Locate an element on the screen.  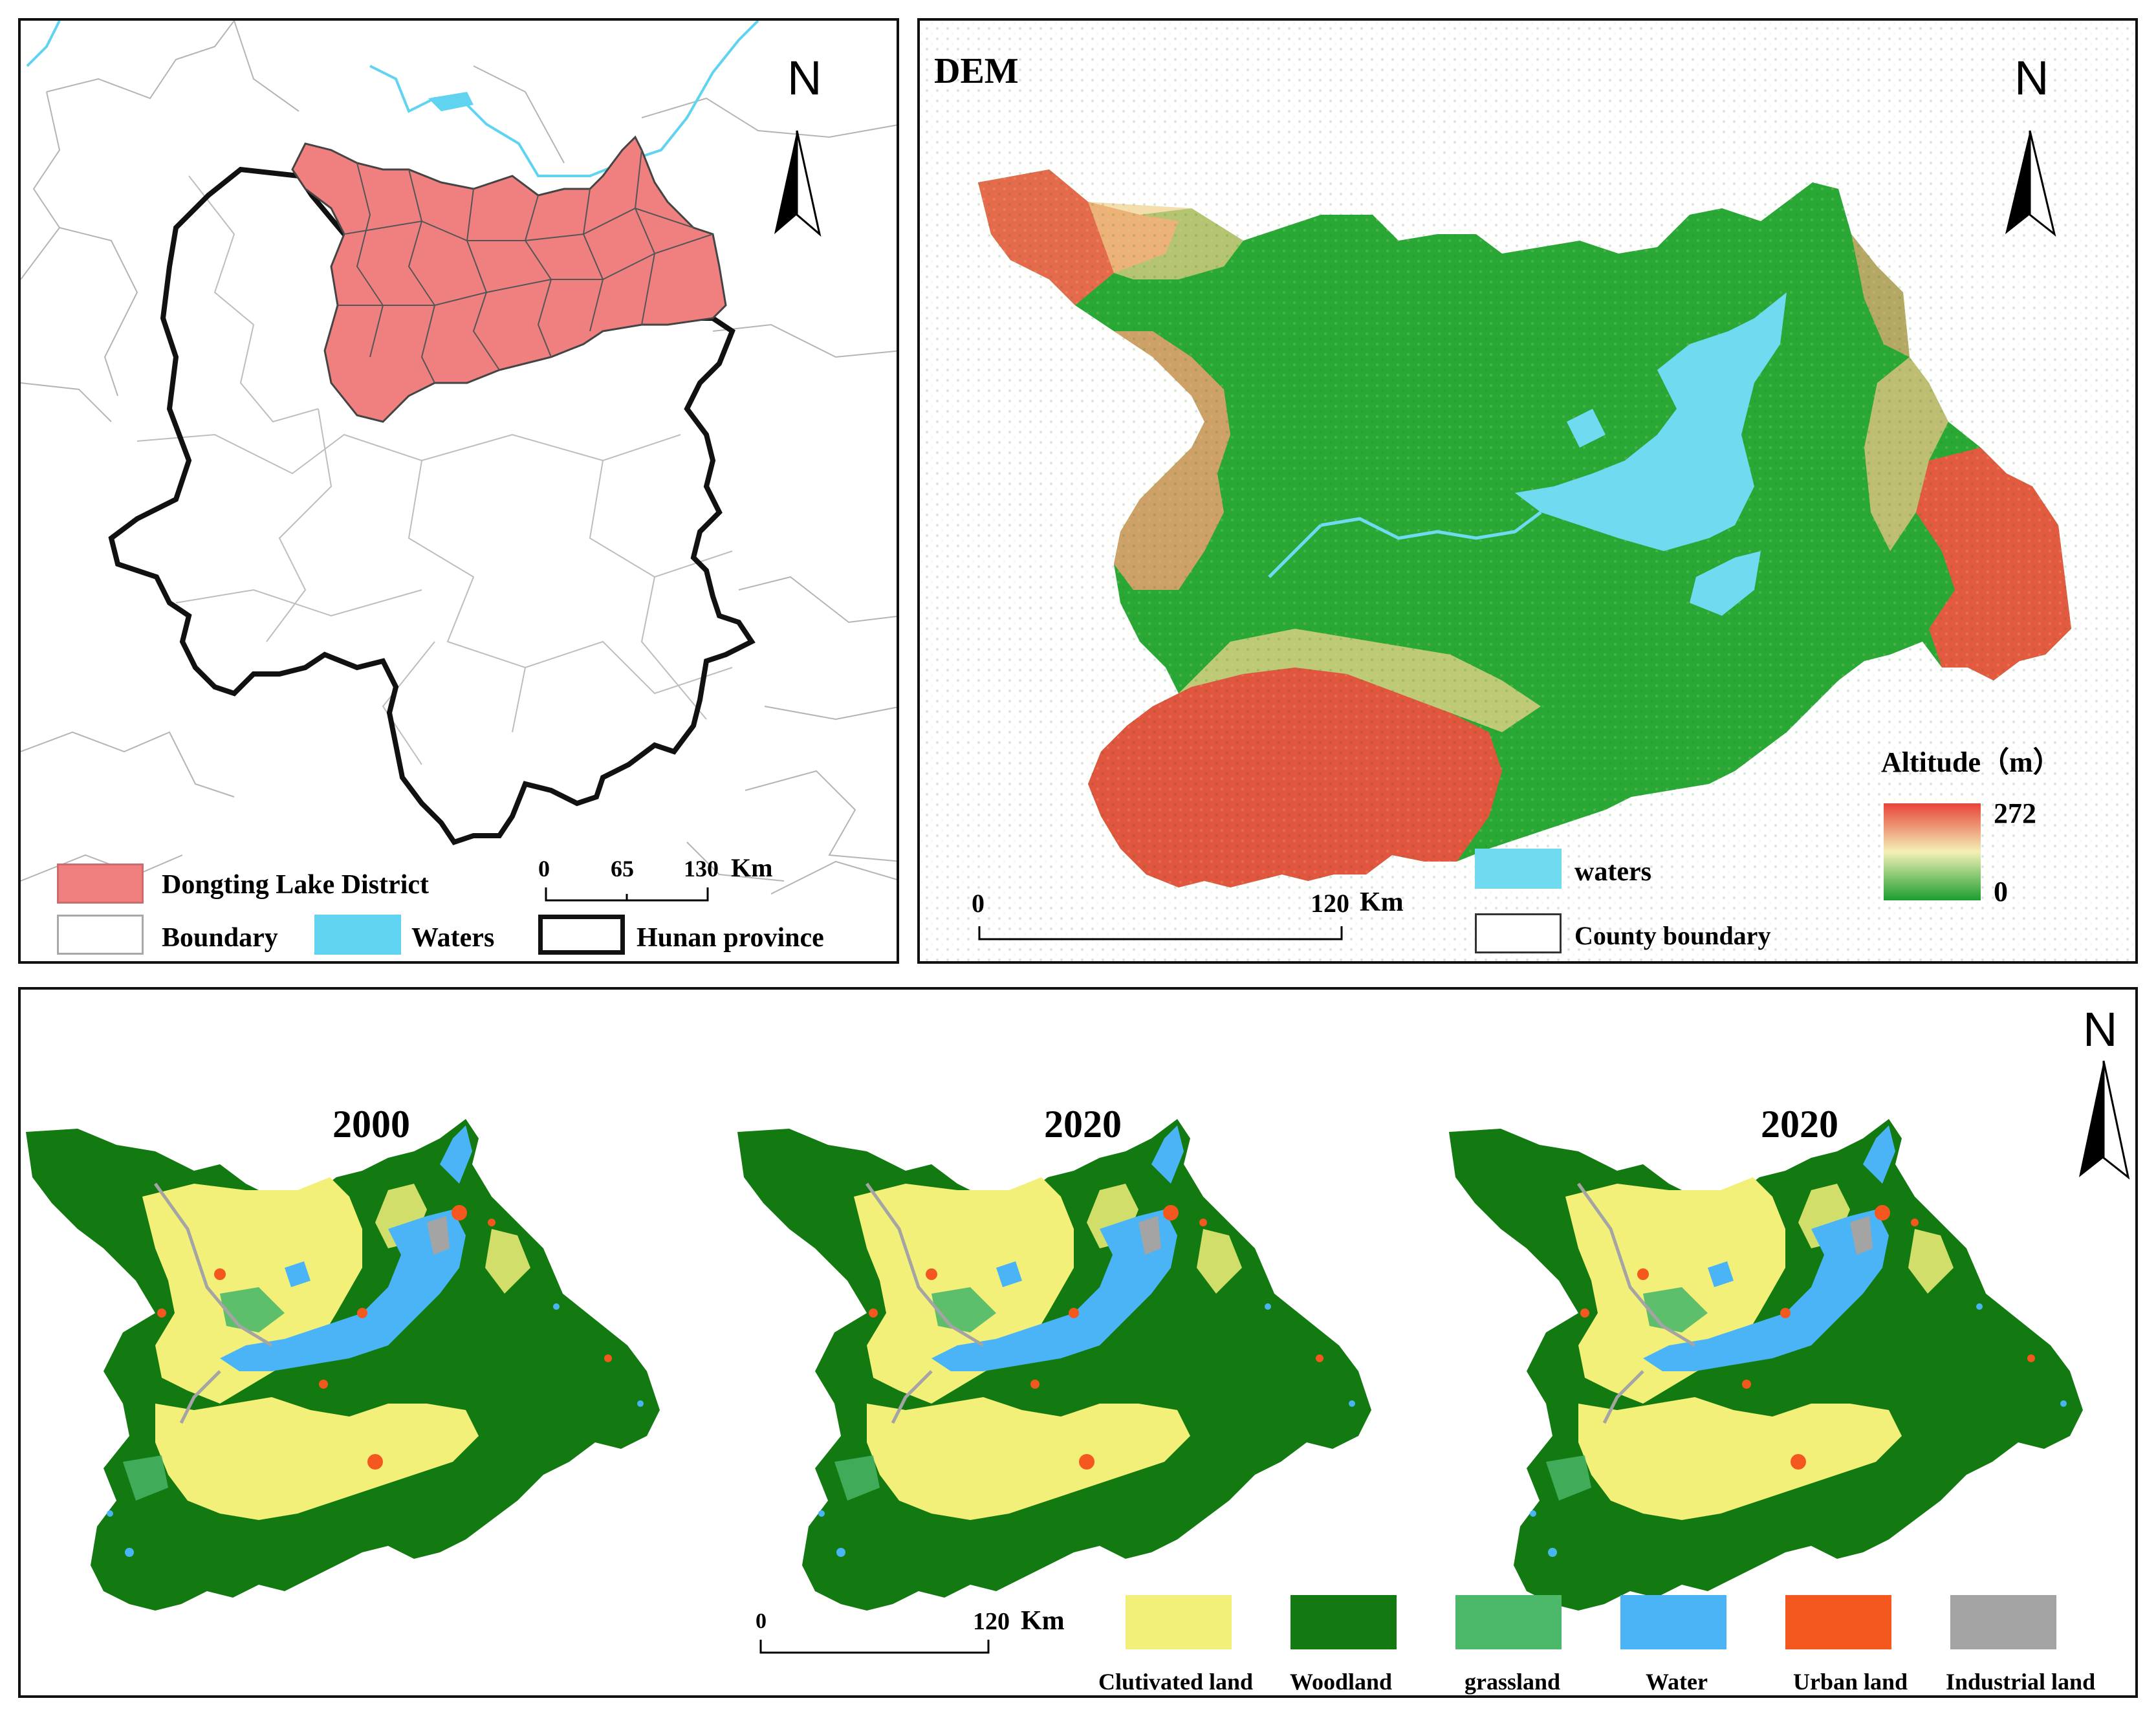
prefecture-boundaries is located at coordinates (434, 470).